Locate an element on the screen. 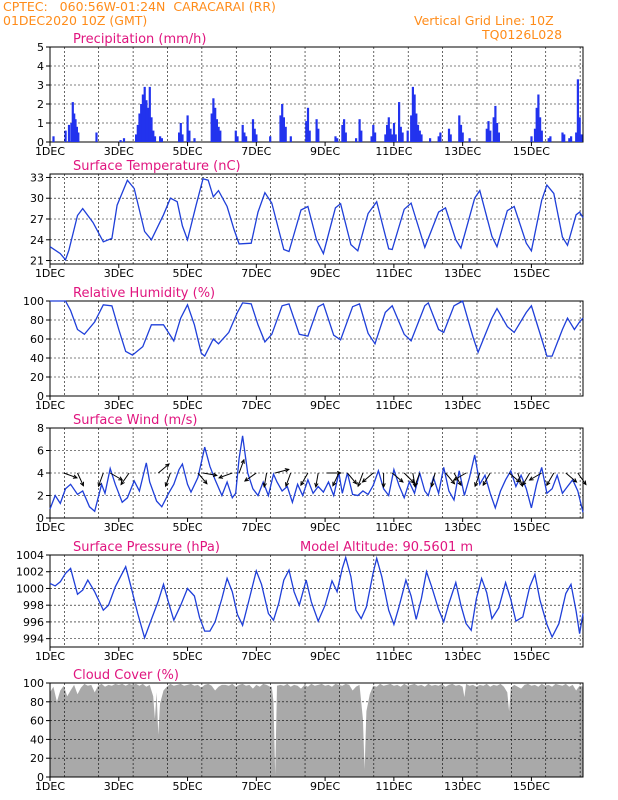 The width and height of the screenshot is (618, 800). cloud-title: Cloud Cover (%) is located at coordinates (126, 675).